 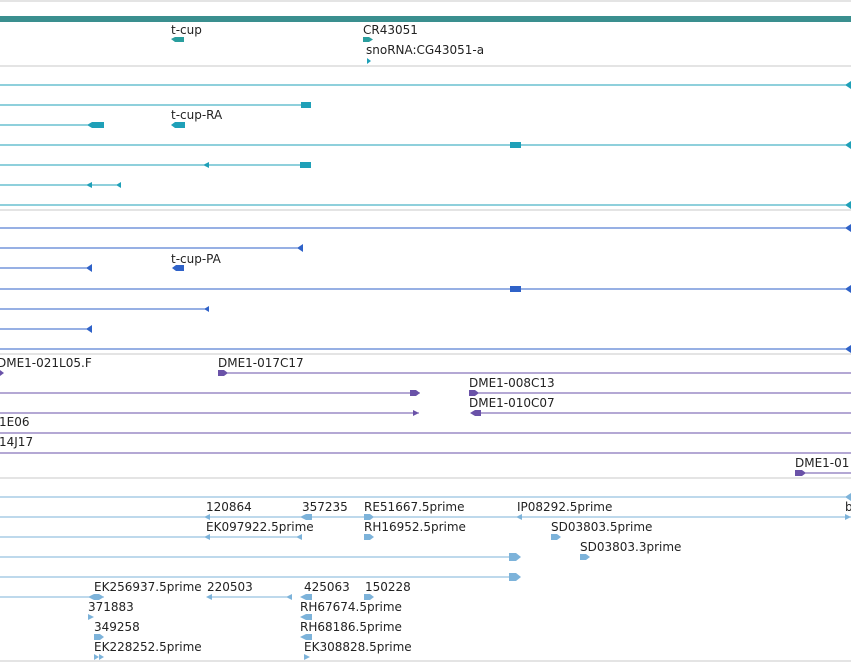 I want to click on clone-label: 1E06, so click(x=15, y=422).